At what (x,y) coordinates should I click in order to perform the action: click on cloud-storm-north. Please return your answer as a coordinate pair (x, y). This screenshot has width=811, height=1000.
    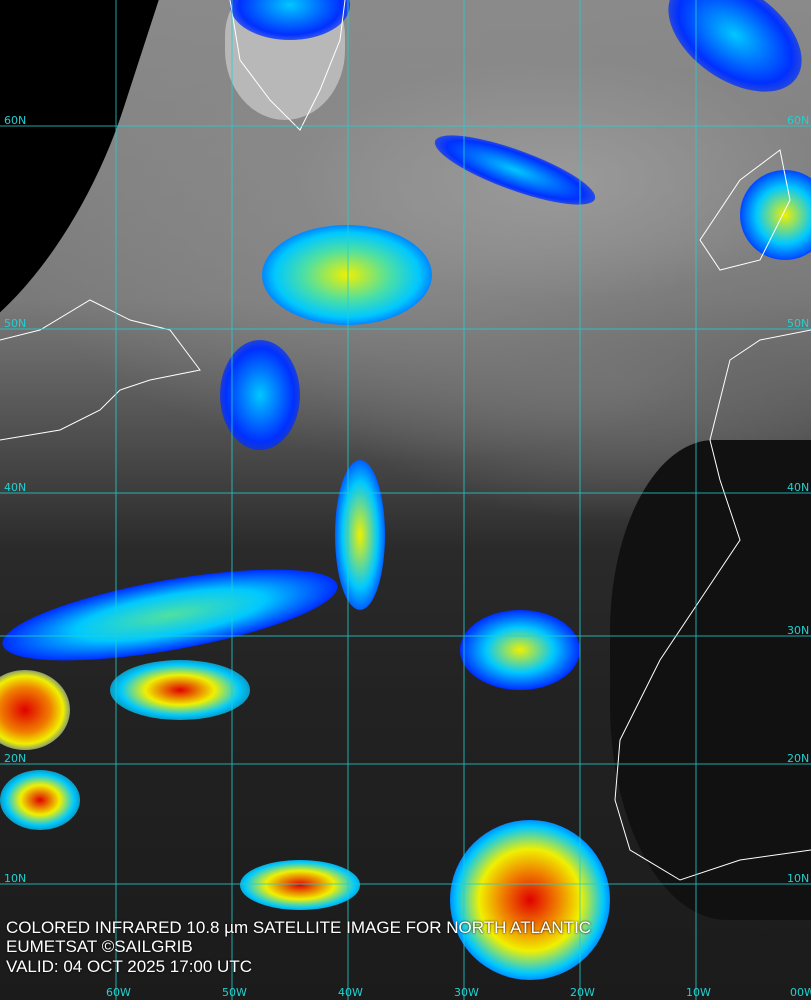
    Looking at the image, I should click on (347, 275).